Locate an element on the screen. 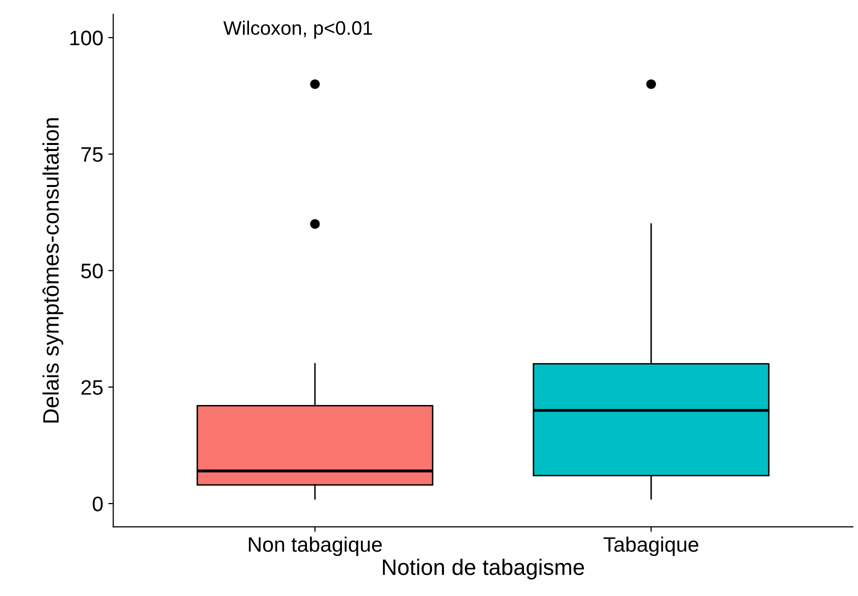 Image resolution: width=858 pixels, height=596 pixels. x-tick-label: Tabagique is located at coordinates (651, 546).